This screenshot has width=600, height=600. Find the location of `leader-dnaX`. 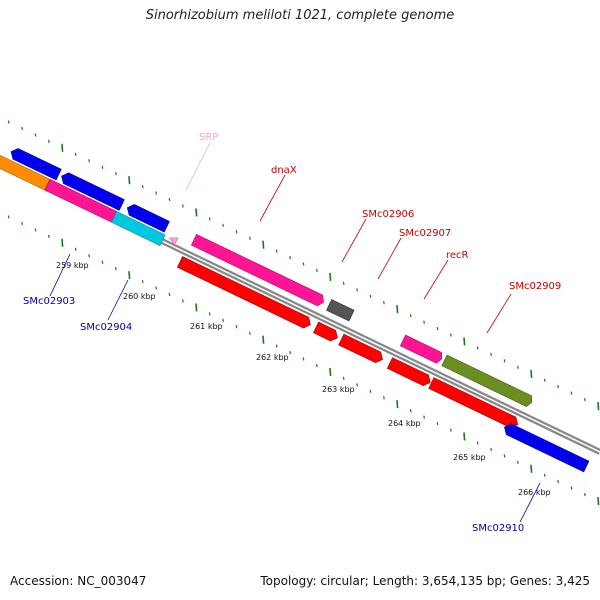

leader-dnaX is located at coordinates (272, 198).